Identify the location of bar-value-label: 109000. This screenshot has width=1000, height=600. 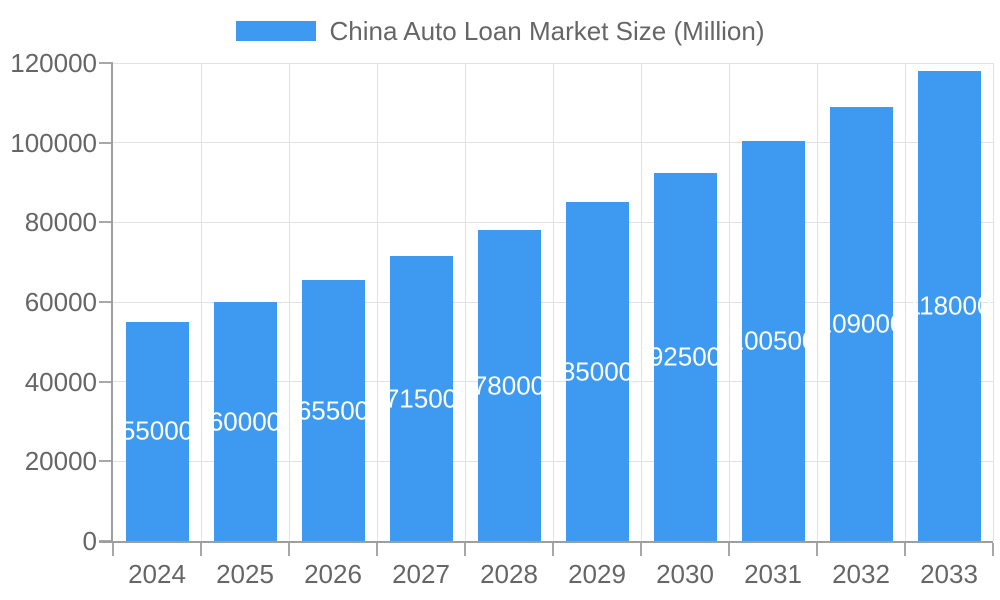
(861, 323).